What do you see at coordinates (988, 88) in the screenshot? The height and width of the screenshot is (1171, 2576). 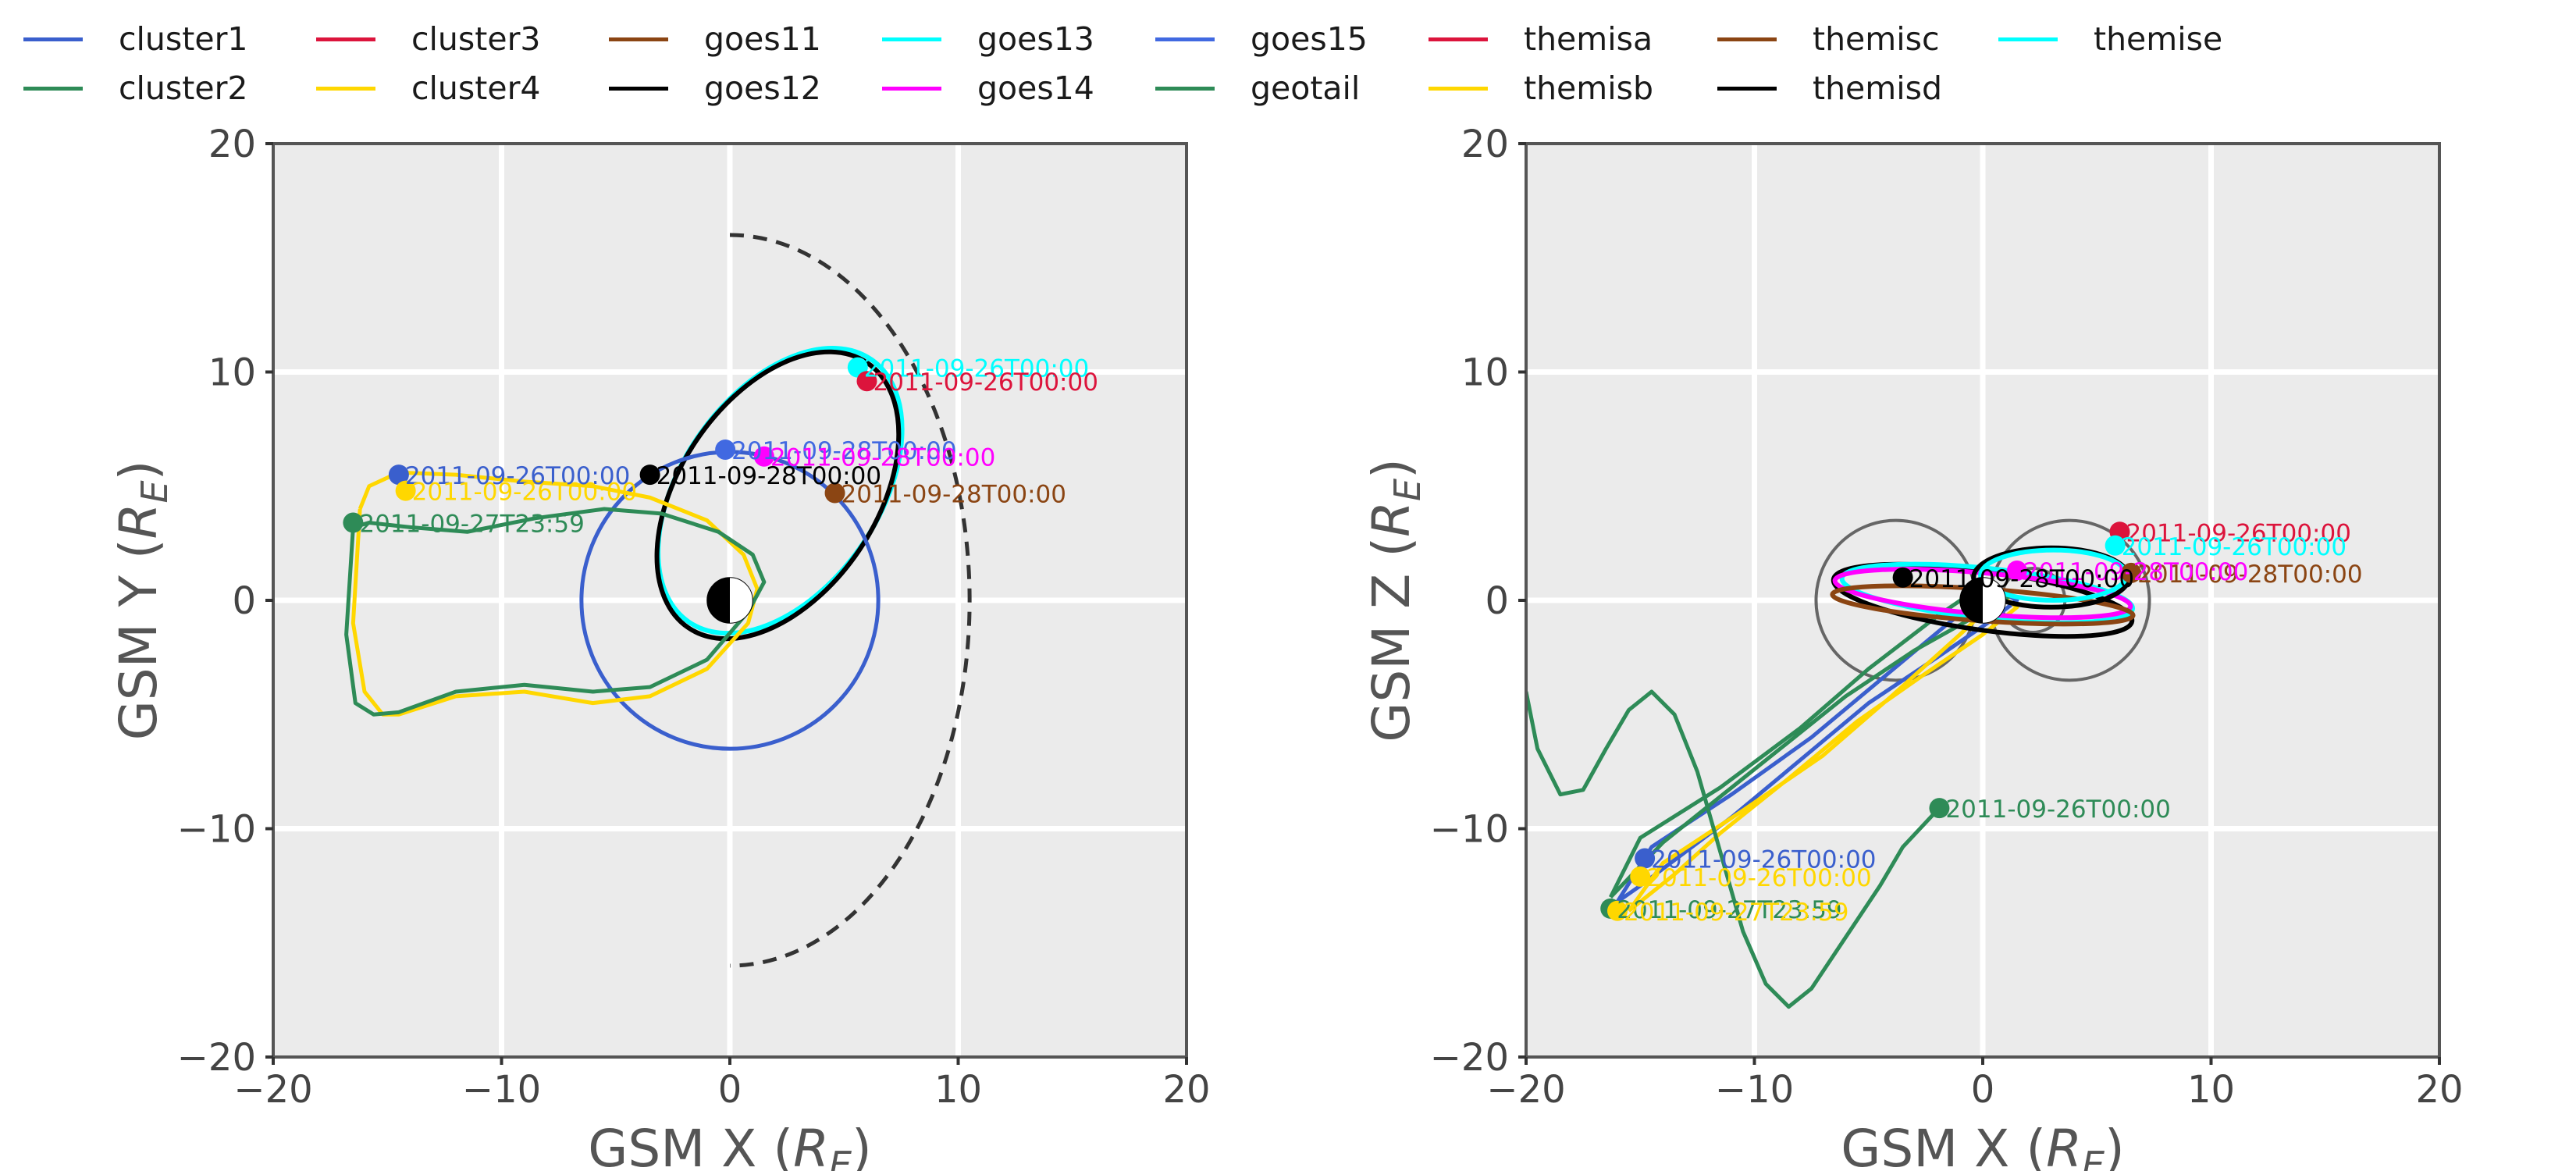 I see `legend-item-goes14: goes14` at bounding box center [988, 88].